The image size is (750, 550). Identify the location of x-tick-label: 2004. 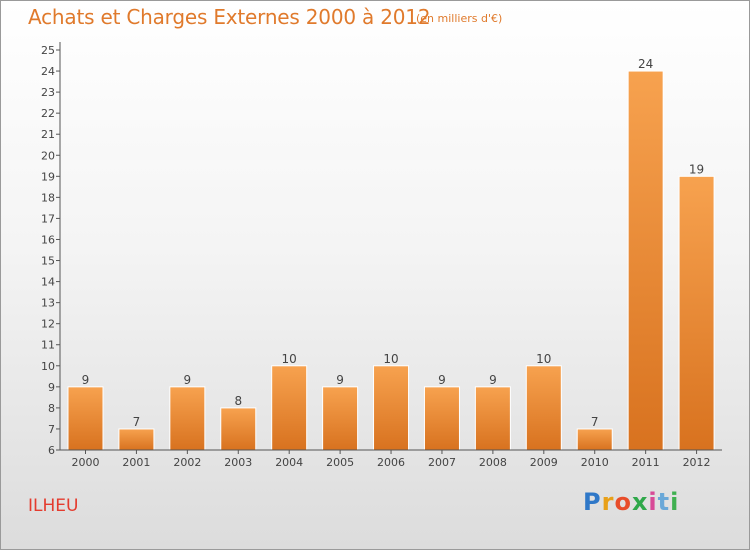
(289, 462).